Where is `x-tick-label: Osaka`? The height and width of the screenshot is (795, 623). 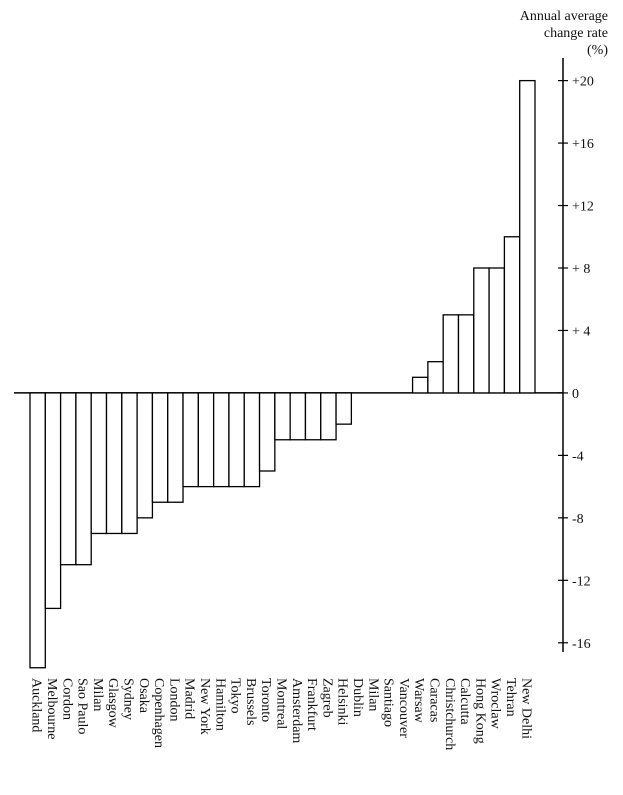
x-tick-label: Osaka is located at coordinates (143, 696).